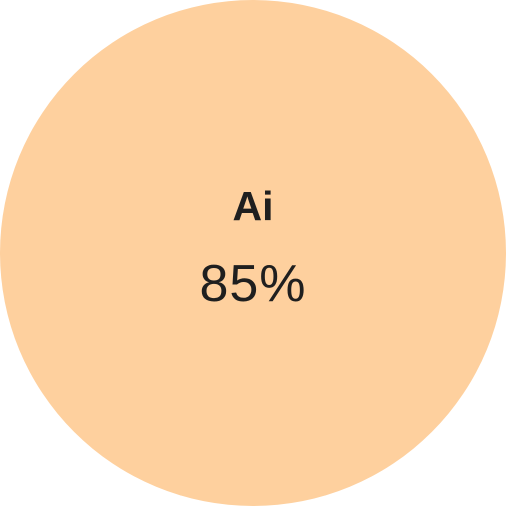  What do you see at coordinates (253, 284) in the screenshot?
I see `skill-percentage: 85%` at bounding box center [253, 284].